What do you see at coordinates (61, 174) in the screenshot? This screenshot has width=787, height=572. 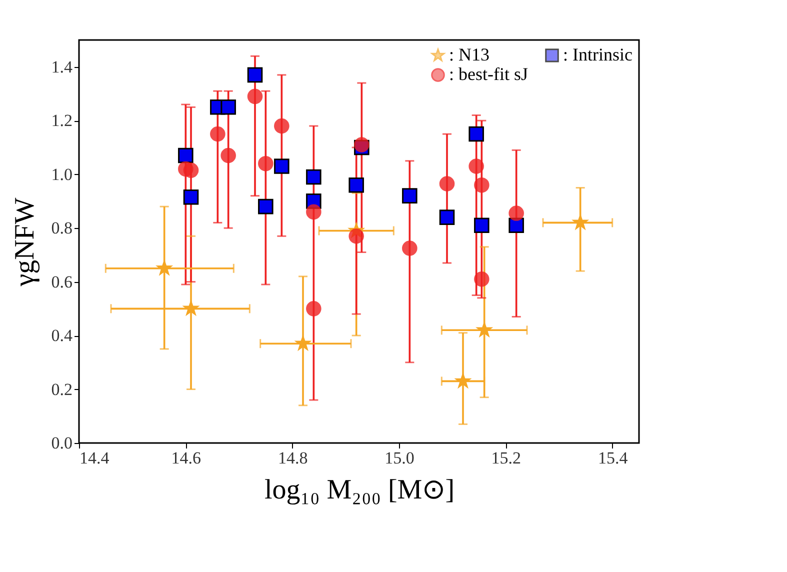 I see `y-tick-label: 1.0` at bounding box center [61, 174].